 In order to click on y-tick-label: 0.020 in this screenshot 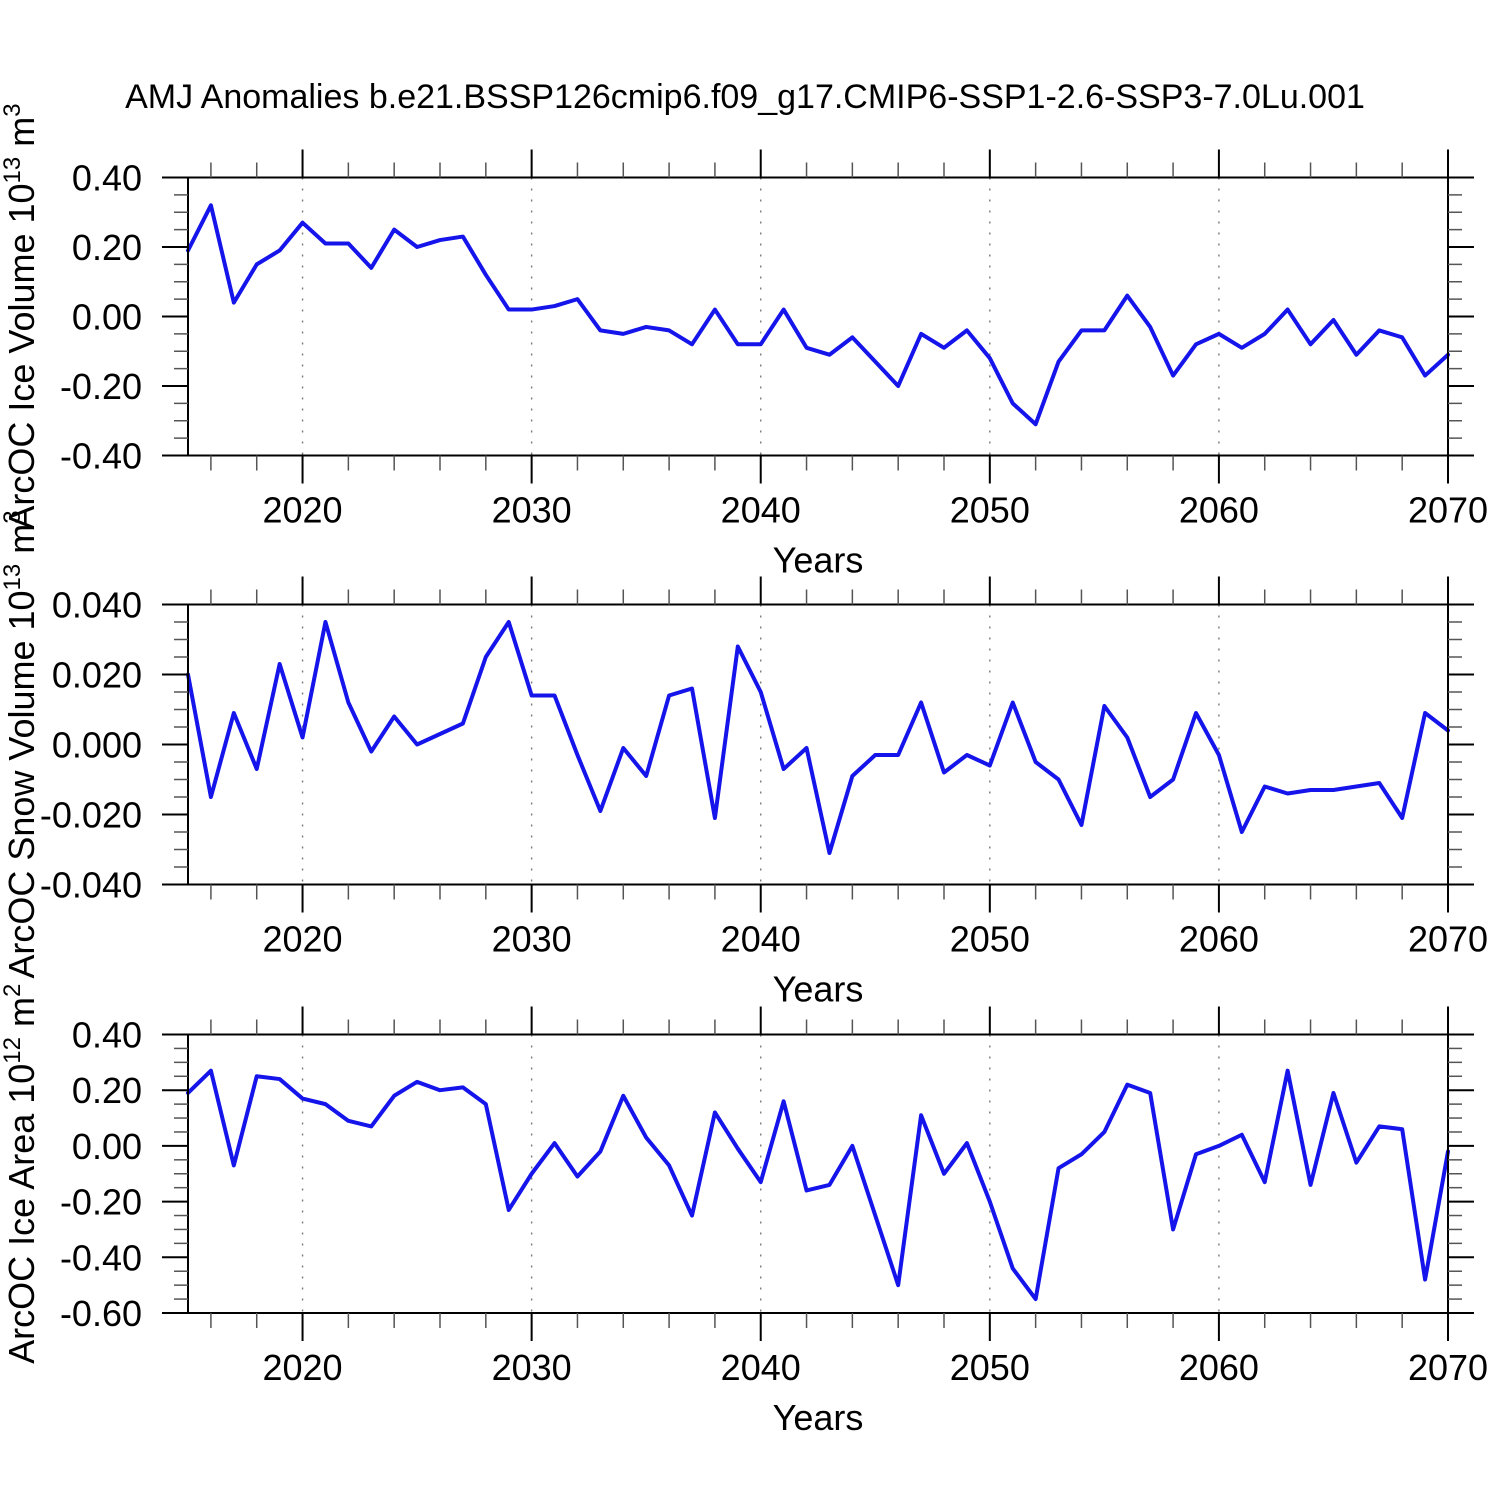, I will do `click(97, 675)`.